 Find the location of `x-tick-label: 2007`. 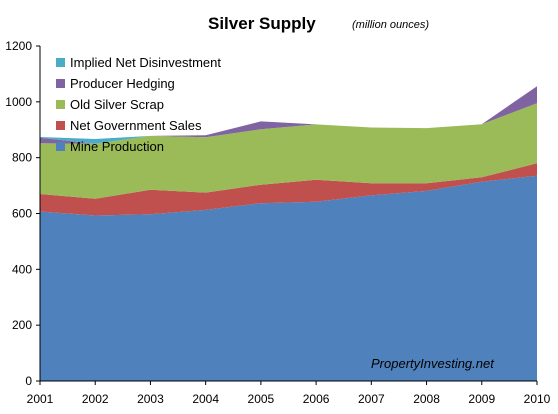

x-tick-label: 2007 is located at coordinates (371, 399).